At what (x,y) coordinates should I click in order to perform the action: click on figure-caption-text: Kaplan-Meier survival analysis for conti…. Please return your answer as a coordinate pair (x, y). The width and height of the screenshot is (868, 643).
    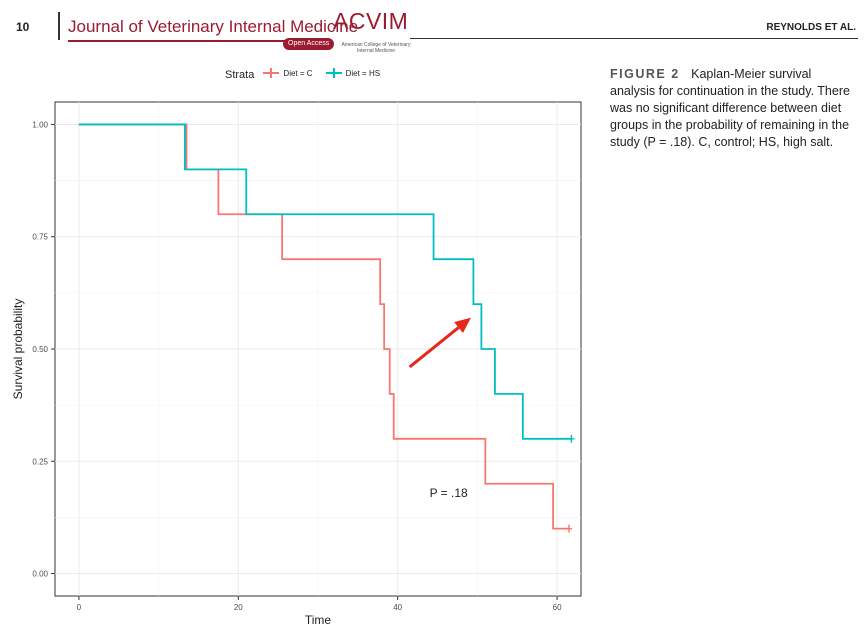
    Looking at the image, I should click on (730, 108).